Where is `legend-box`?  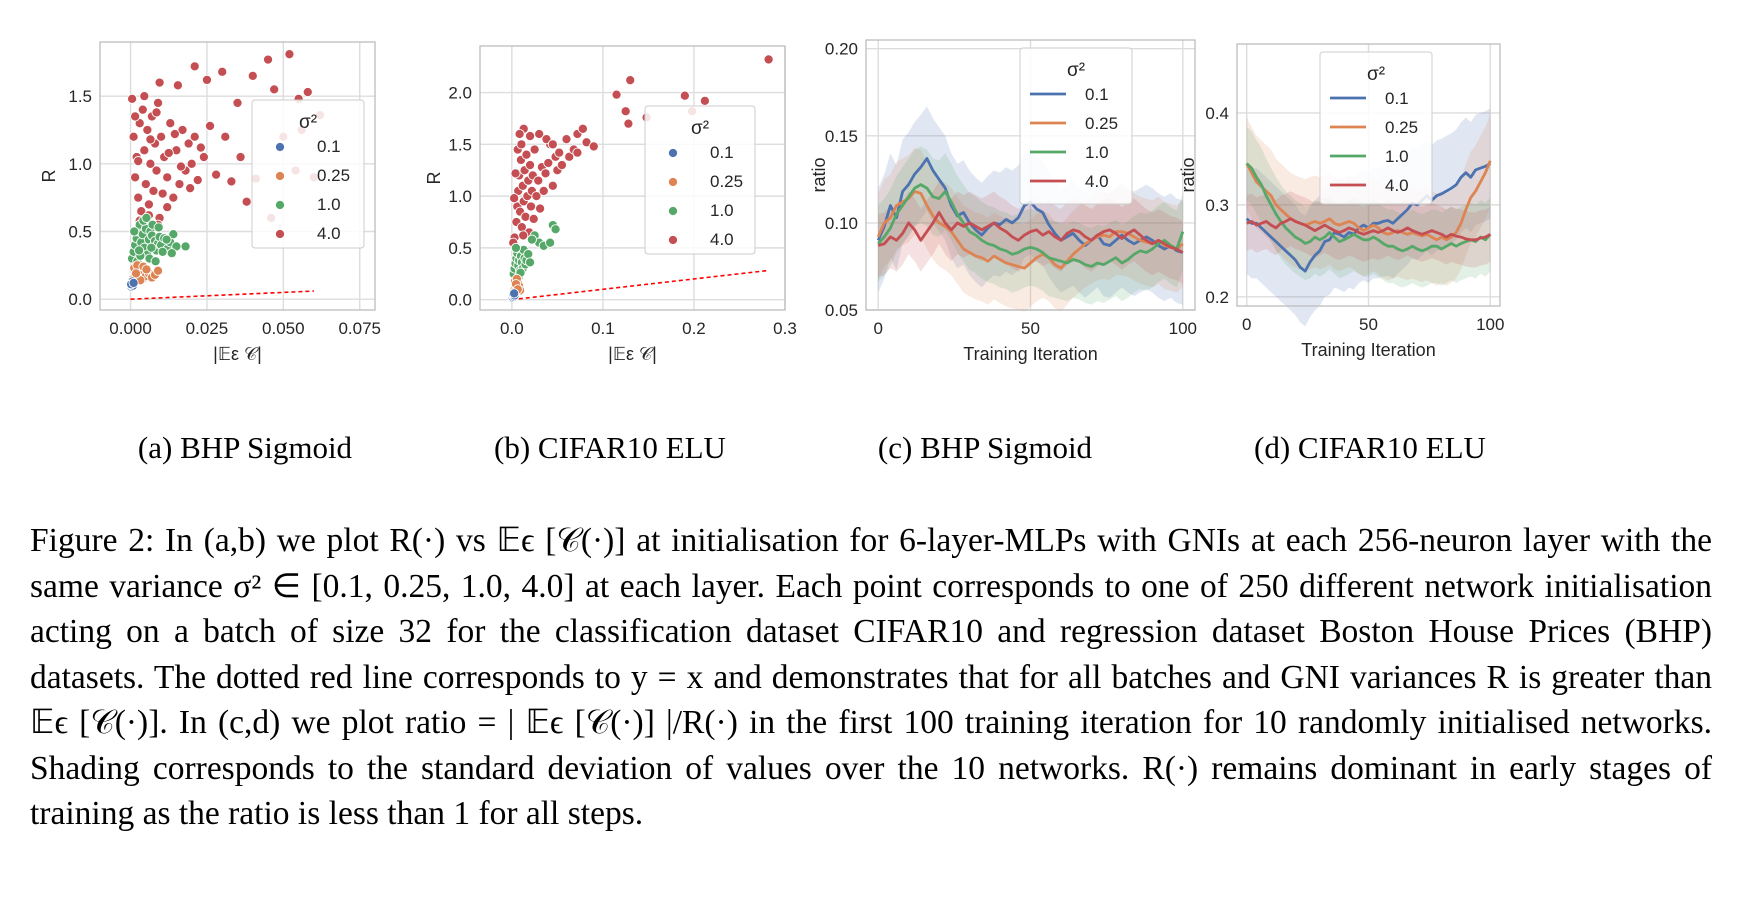
legend-box is located at coordinates (1076, 126).